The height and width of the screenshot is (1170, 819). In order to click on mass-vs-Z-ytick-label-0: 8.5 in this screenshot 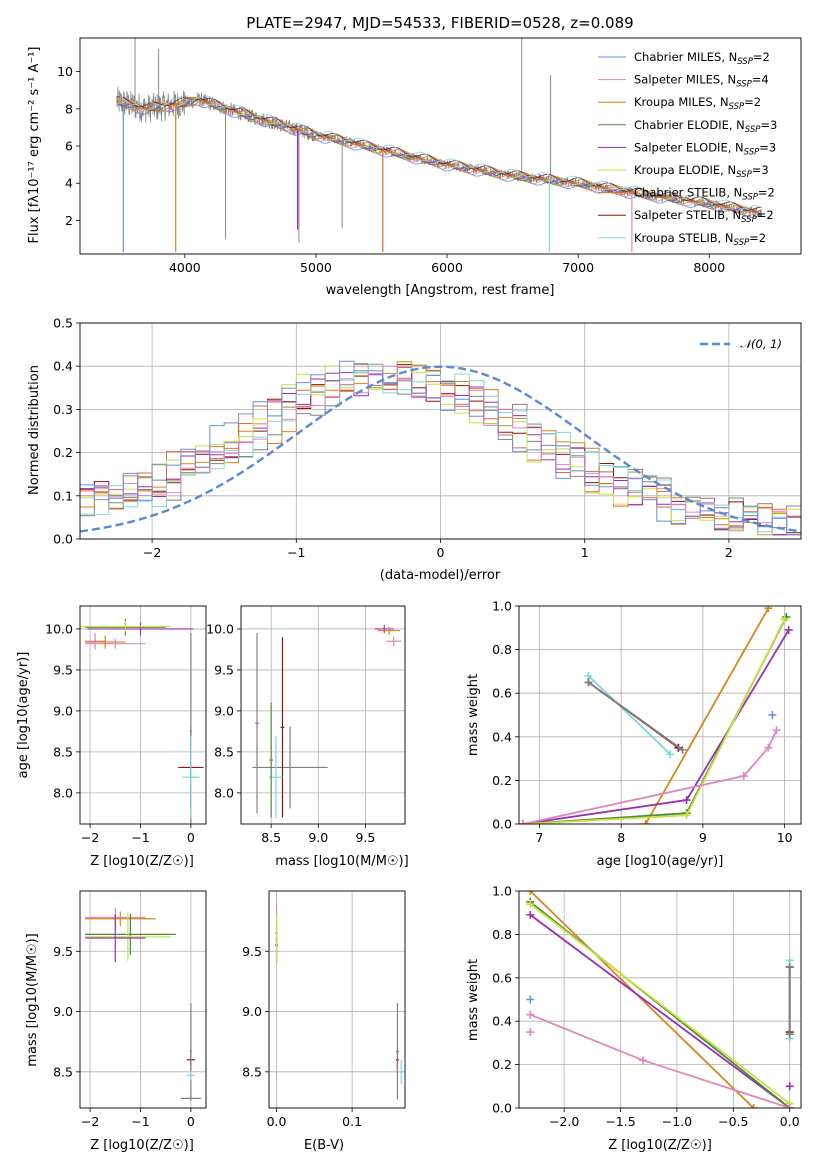, I will do `click(63, 1071)`.